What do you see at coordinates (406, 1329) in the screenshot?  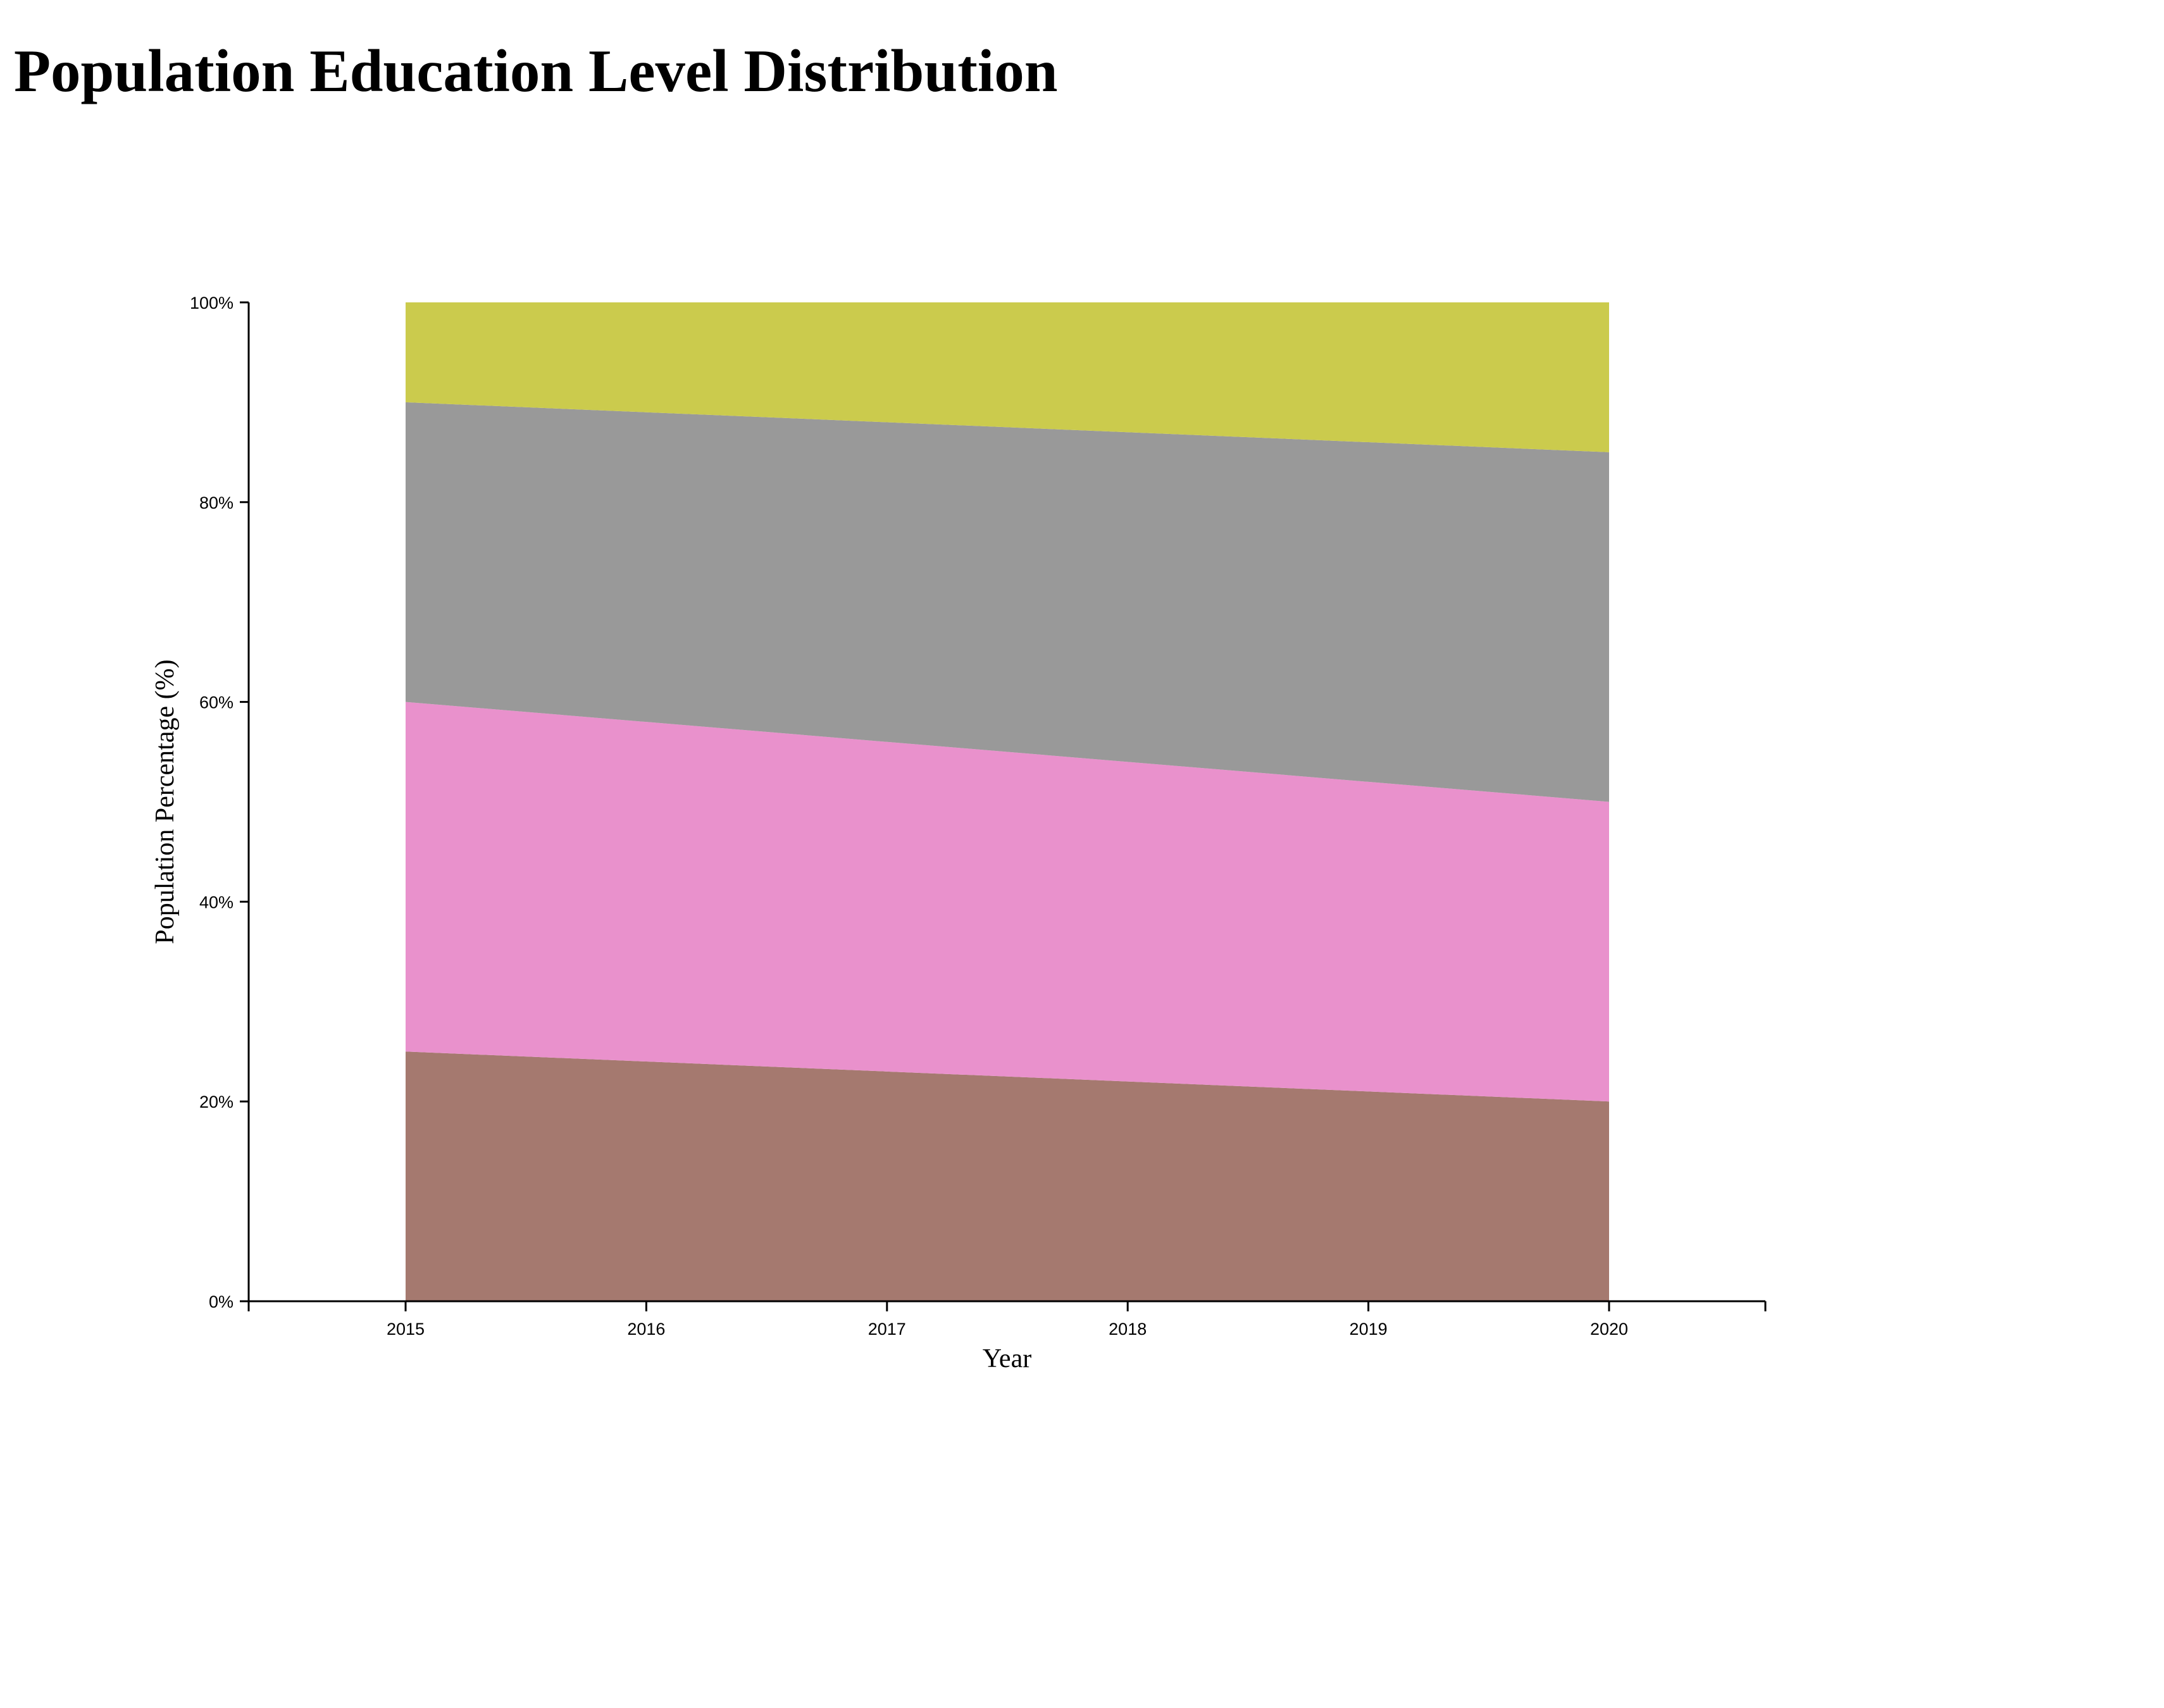 I see `x-tick-label: 2015` at bounding box center [406, 1329].